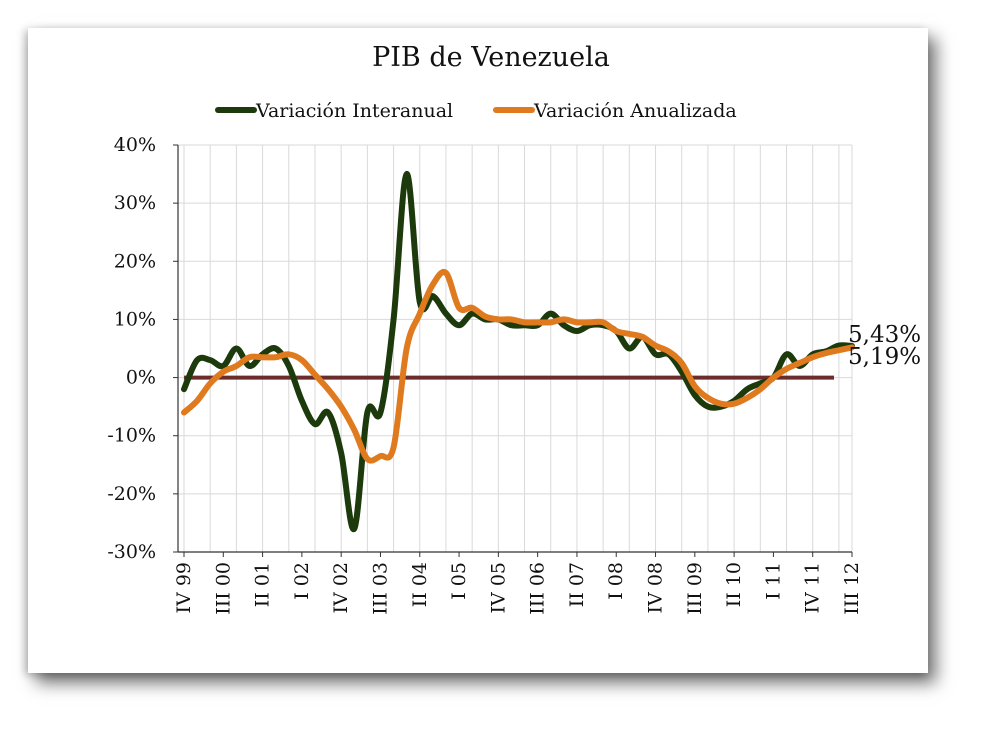 The image size is (982, 730). I want to click on x-tick-label: IV 11, so click(813, 587).